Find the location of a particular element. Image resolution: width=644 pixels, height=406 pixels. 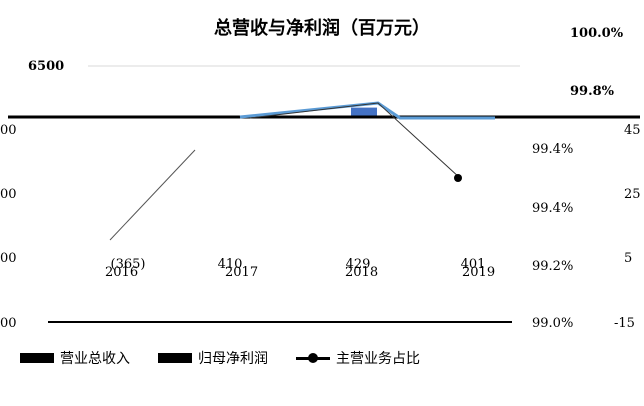

right-pct-tick-label: 100.0% is located at coordinates (597, 33).